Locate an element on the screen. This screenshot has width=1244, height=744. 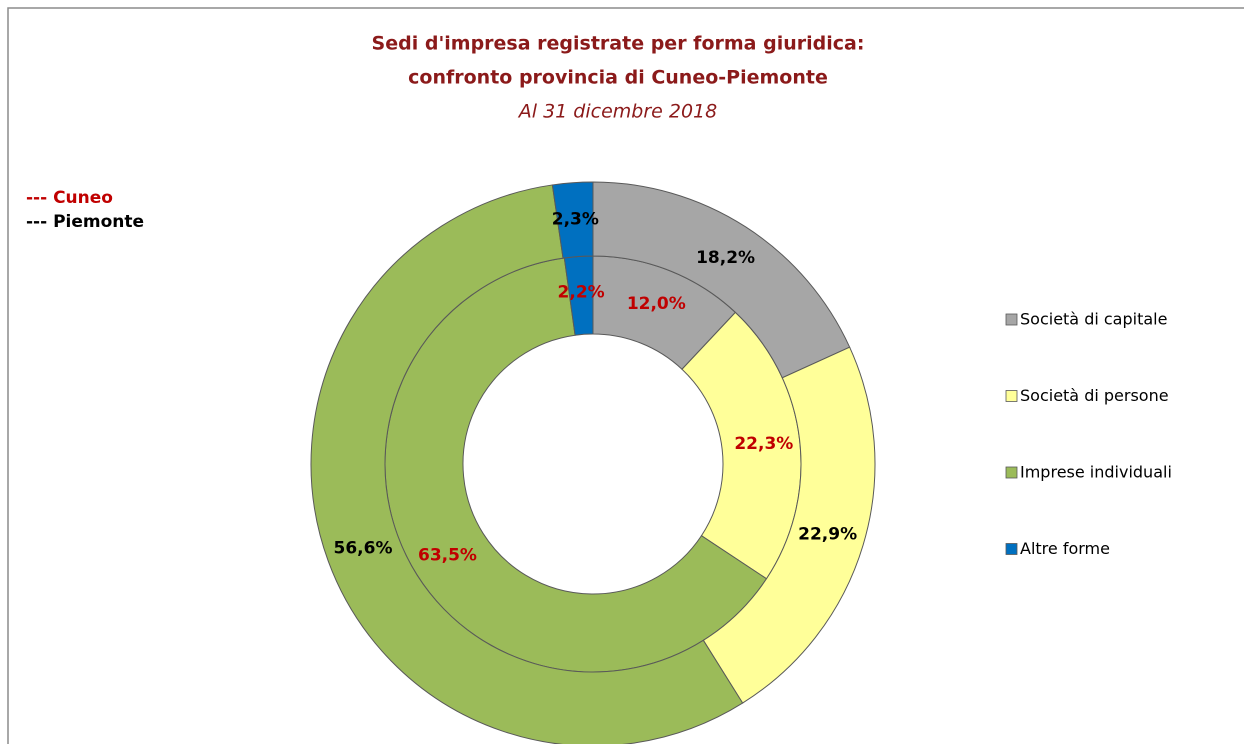
data-label: 63,5% is located at coordinates (447, 556).